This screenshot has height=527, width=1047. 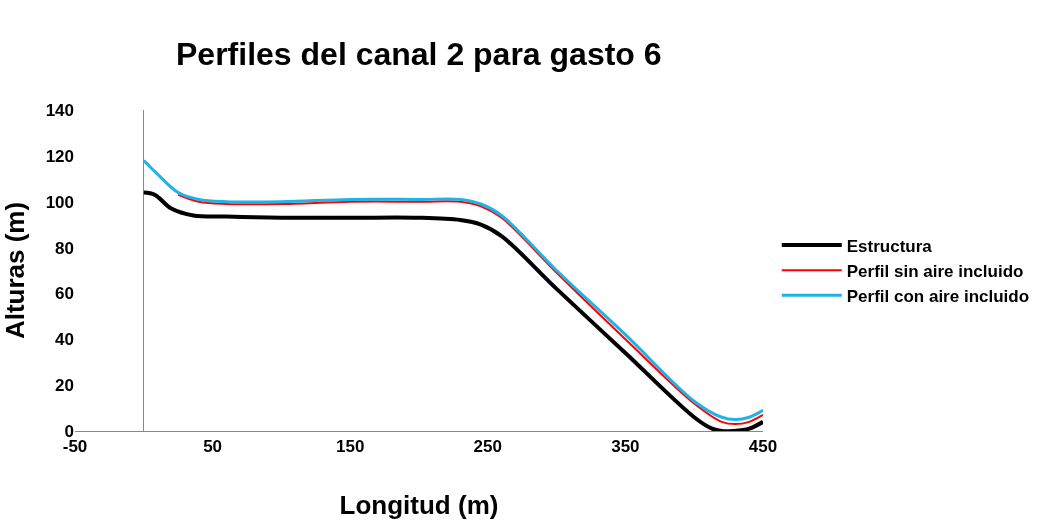 I want to click on x-tick-label: 150, so click(x=350, y=447).